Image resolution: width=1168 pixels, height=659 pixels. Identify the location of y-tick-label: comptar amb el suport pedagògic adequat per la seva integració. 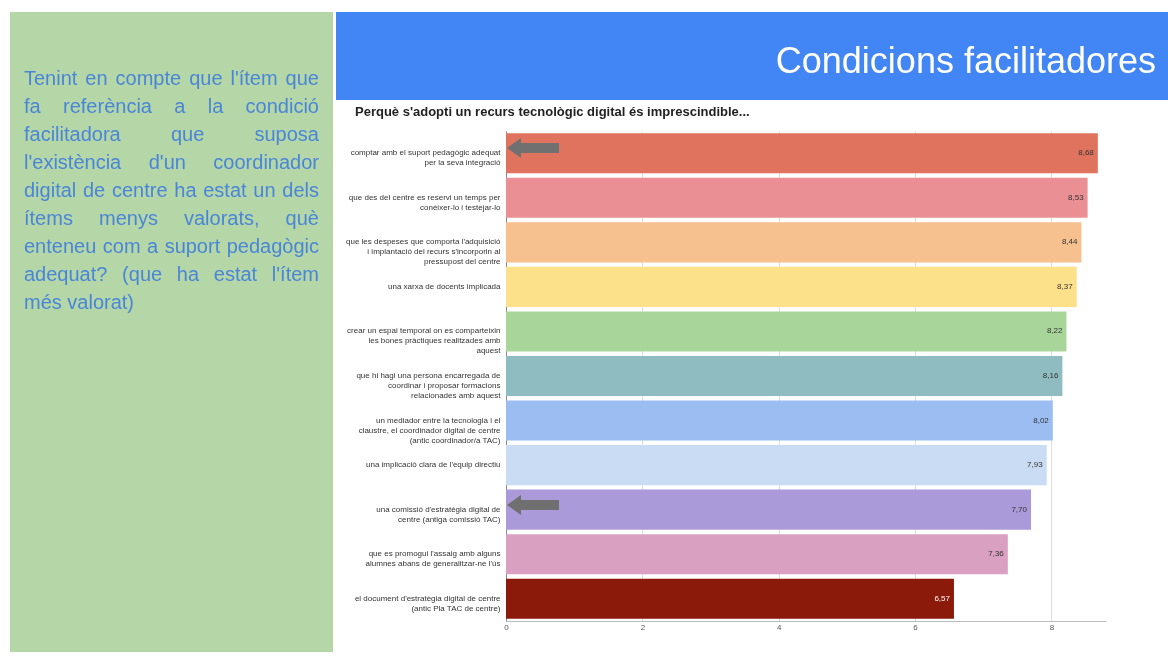
(426, 158).